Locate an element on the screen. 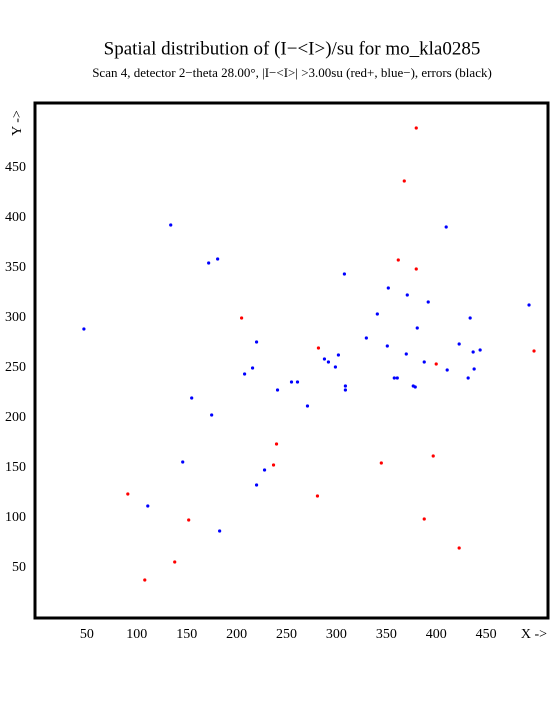 Image resolution: width=555 pixels, height=725 pixels. x-tick-label: 250 is located at coordinates (286, 634).